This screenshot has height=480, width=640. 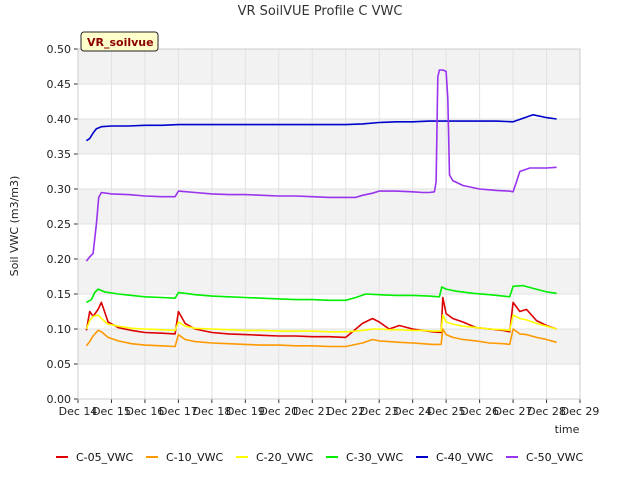 I want to click on series-line-c-20-vwc, so click(x=321, y=323).